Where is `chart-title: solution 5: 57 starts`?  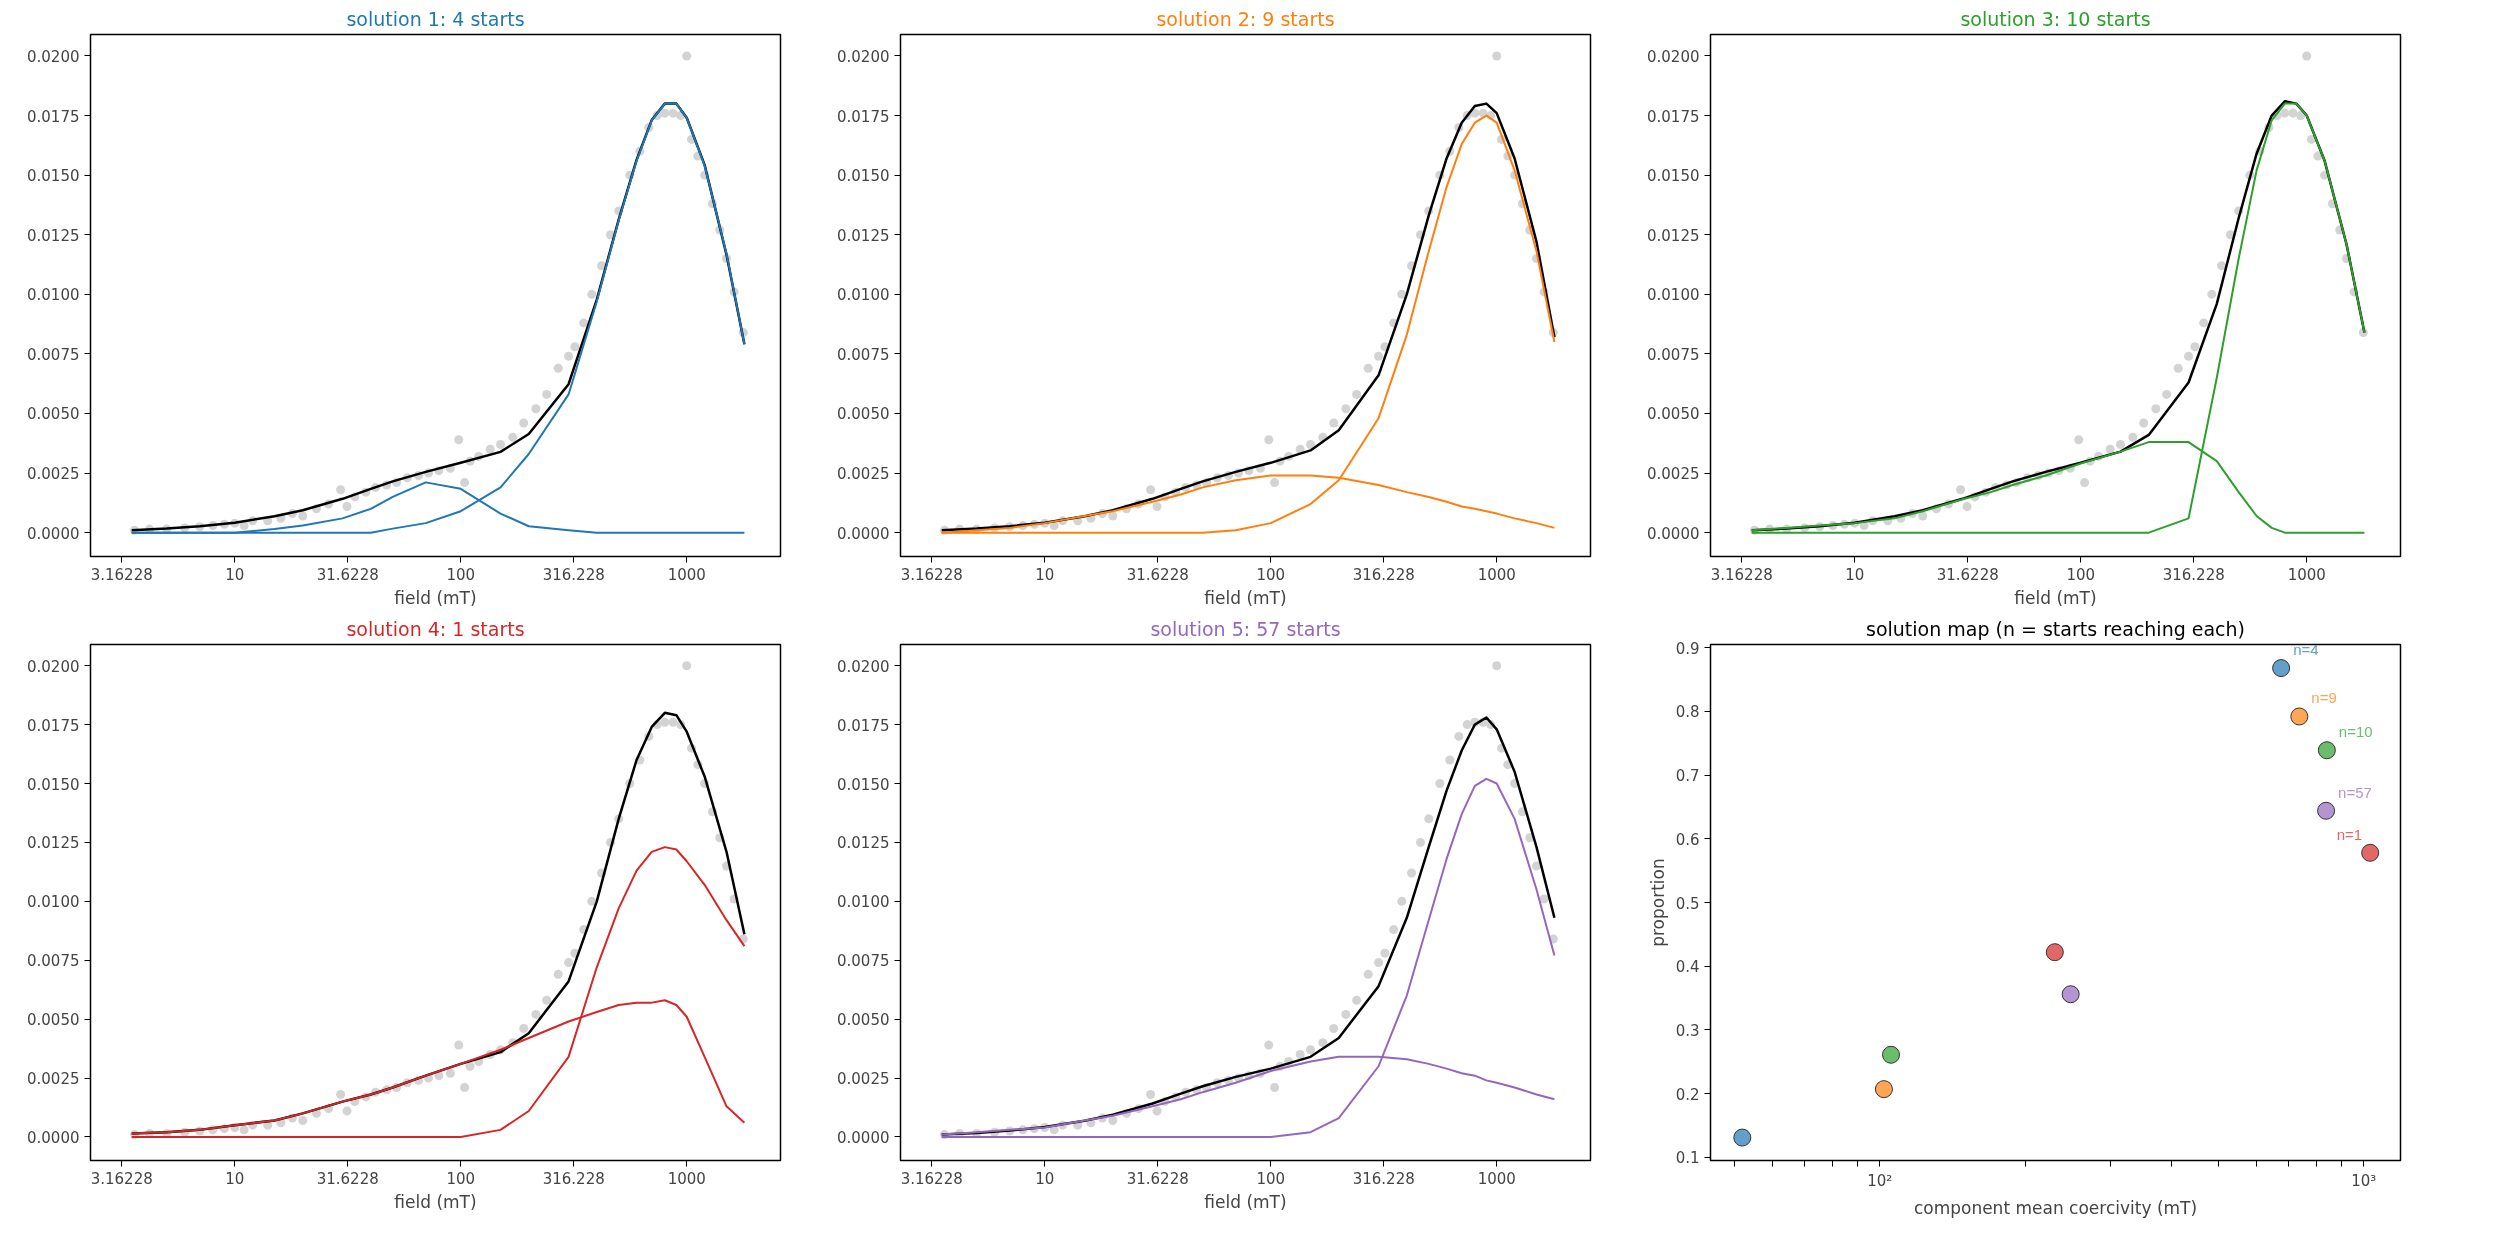 chart-title: solution 5: 57 starts is located at coordinates (1245, 628).